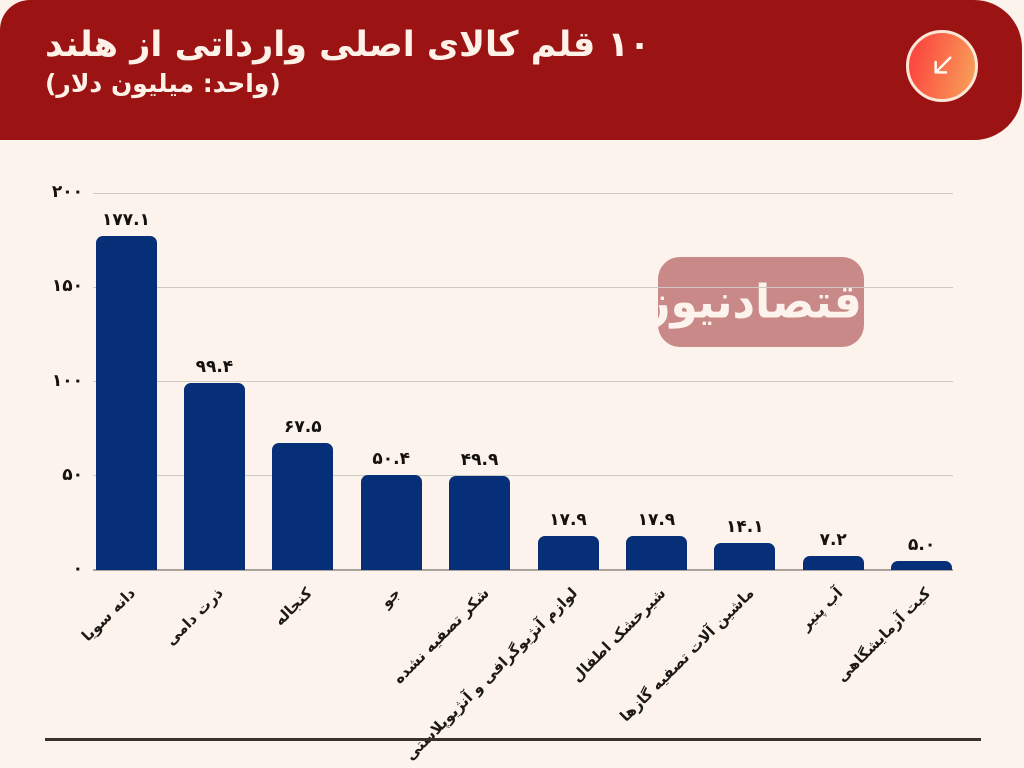 This screenshot has width=1024, height=768. Describe the element at coordinates (67, 192) in the screenshot. I see `y-axis-tick-label: ۲۰۰` at that location.